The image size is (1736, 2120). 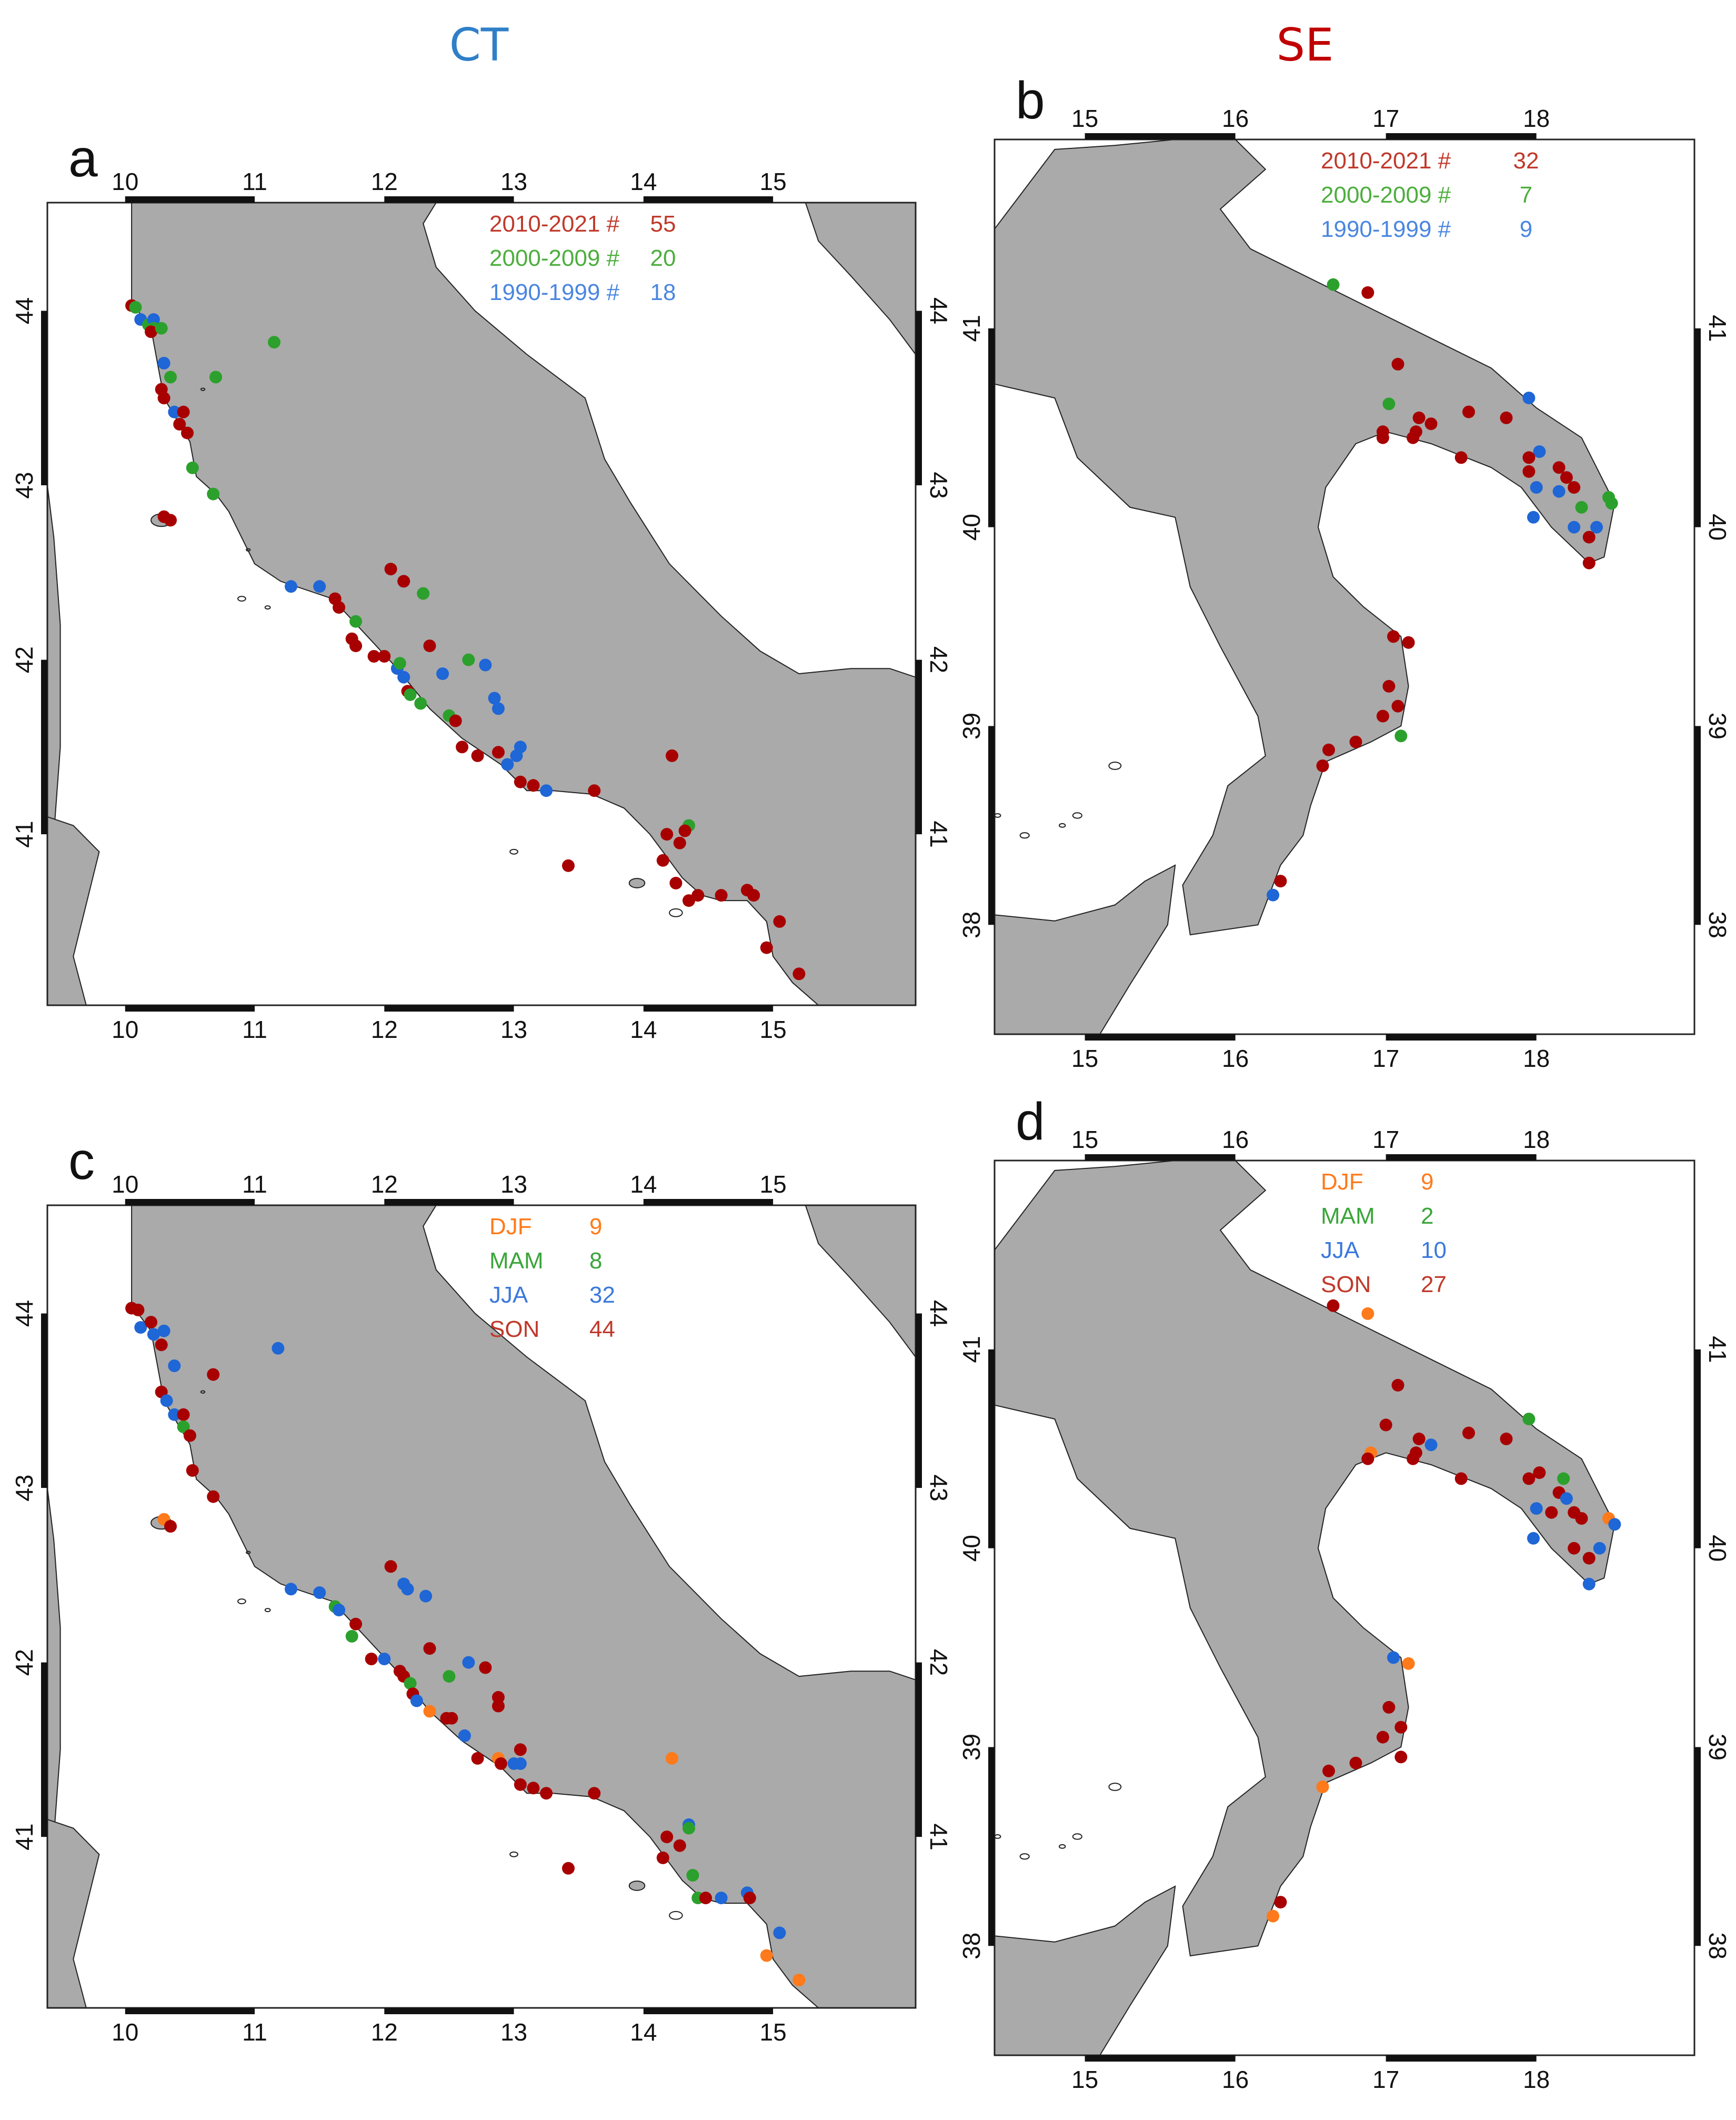 What do you see at coordinates (938, 1313) in the screenshot?
I see `lat-tick-label-right: 44` at bounding box center [938, 1313].